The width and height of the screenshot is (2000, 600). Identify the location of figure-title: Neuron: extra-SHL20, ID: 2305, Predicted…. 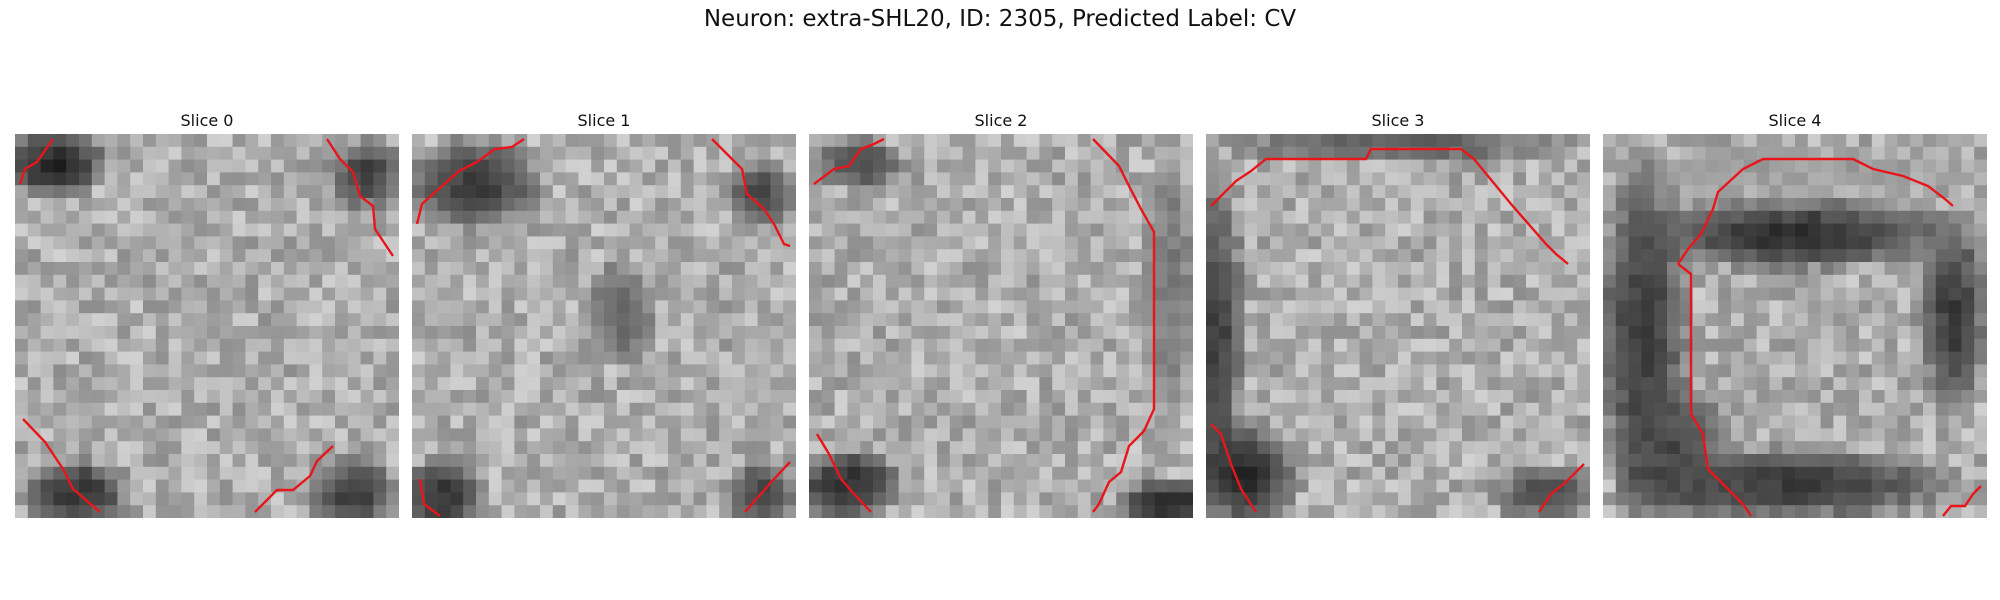
(1000, 19).